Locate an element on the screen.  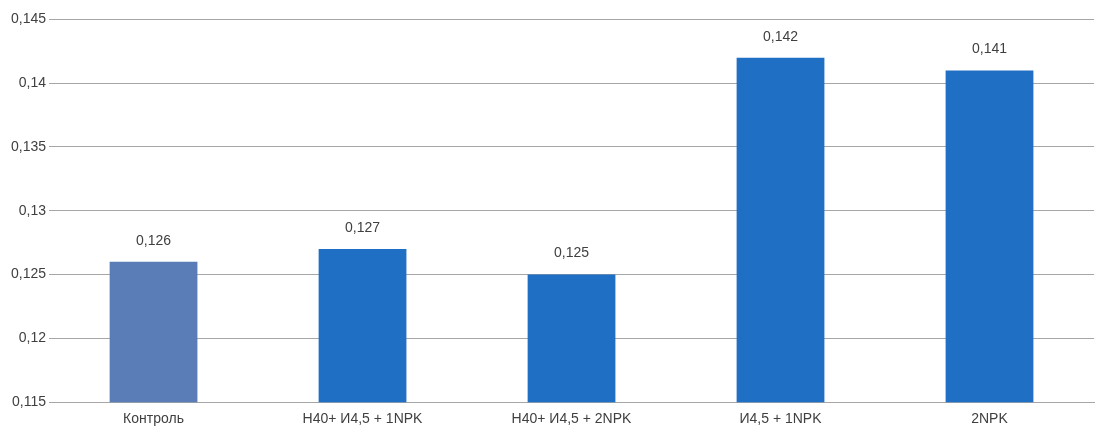
data-label: 0,127 is located at coordinates (363, 226).